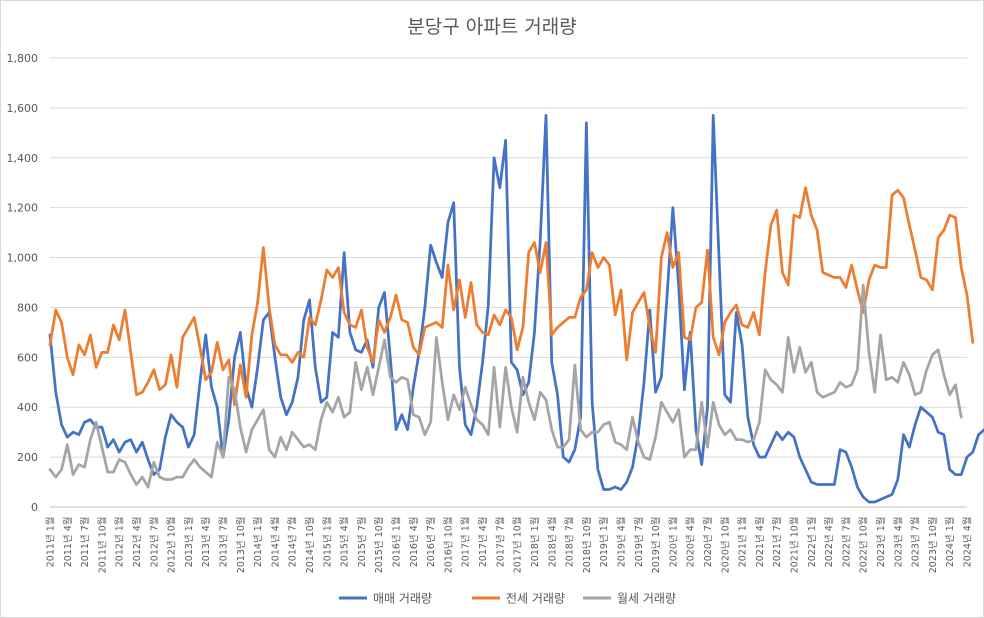 Image resolution: width=984 pixels, height=618 pixels. What do you see at coordinates (172, 545) in the screenshot?
I see `x-tick-label: 2012년 10월` at bounding box center [172, 545].